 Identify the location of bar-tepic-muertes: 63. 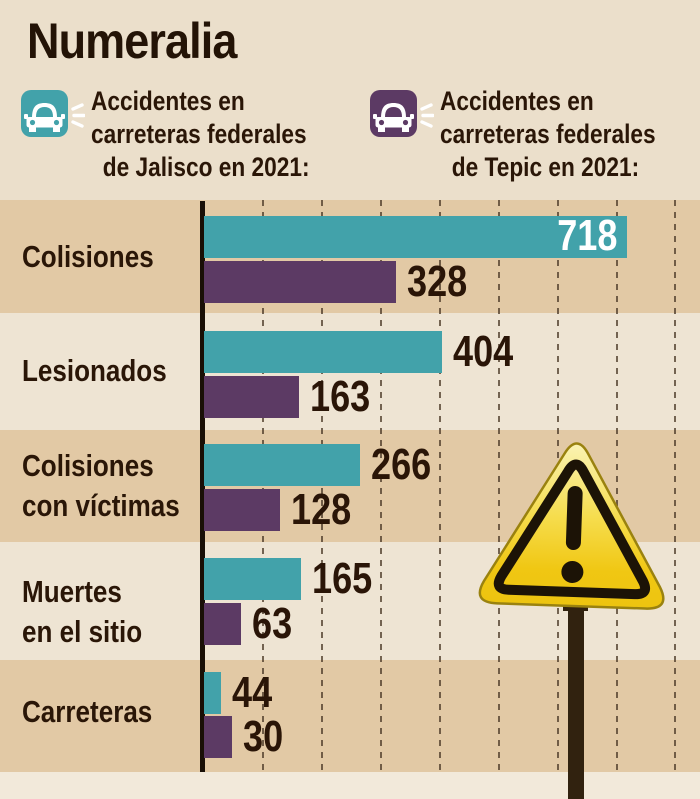
(252, 623).